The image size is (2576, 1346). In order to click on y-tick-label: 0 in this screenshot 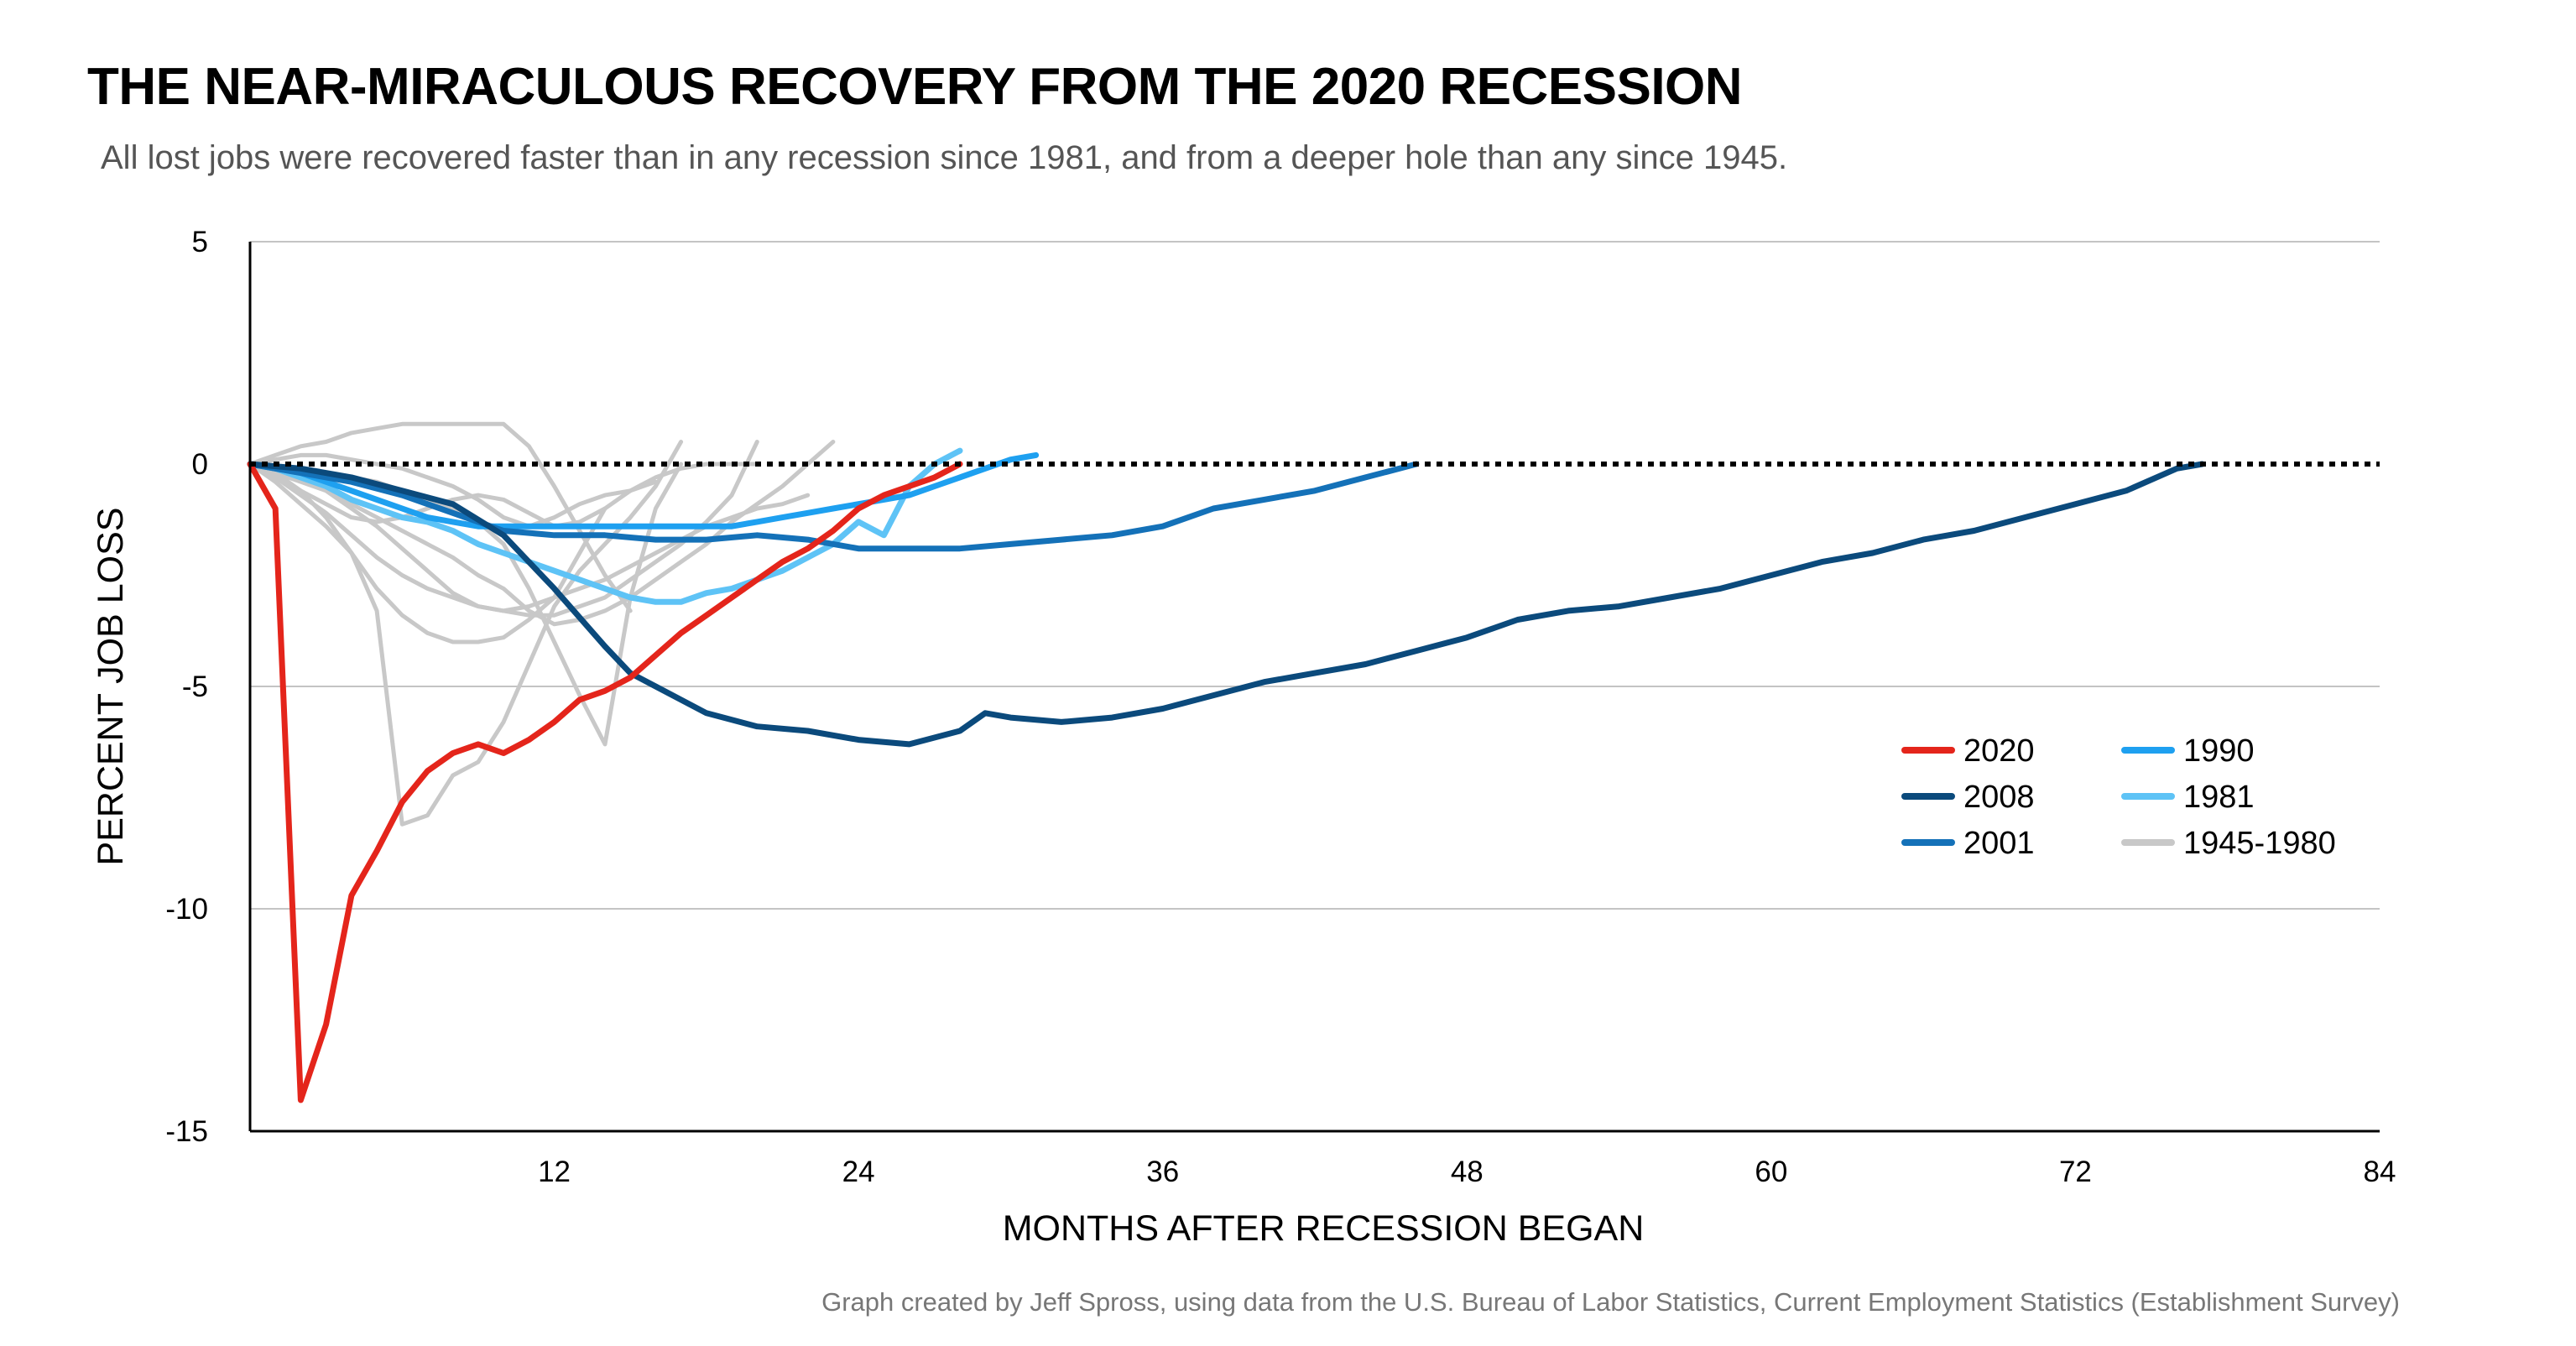, I will do `click(200, 464)`.